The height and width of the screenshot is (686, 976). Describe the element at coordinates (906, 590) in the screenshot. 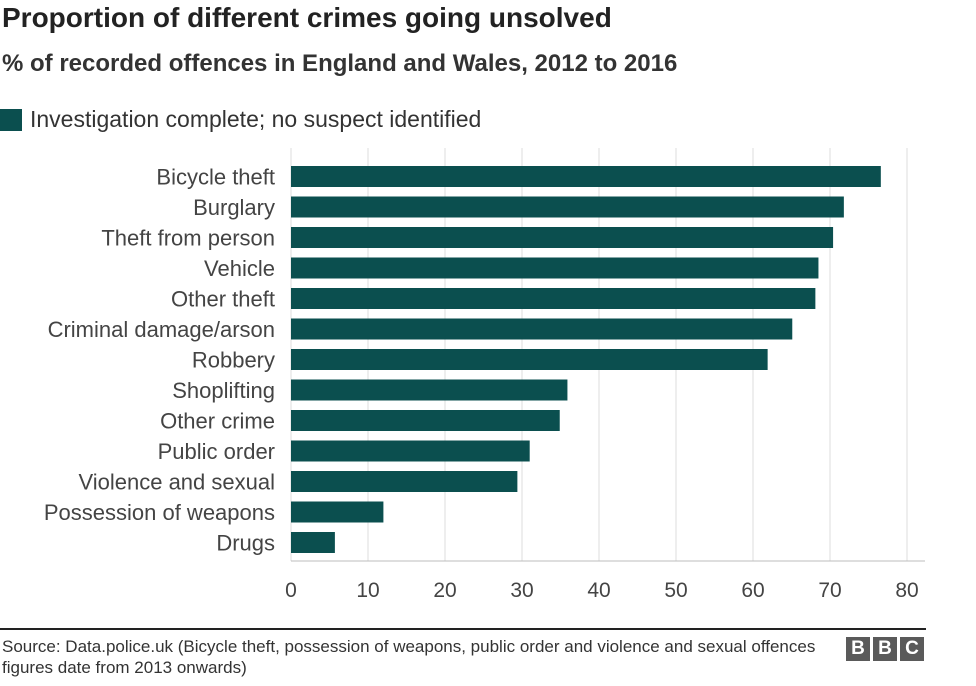

I see `x-tick-label: 80` at that location.